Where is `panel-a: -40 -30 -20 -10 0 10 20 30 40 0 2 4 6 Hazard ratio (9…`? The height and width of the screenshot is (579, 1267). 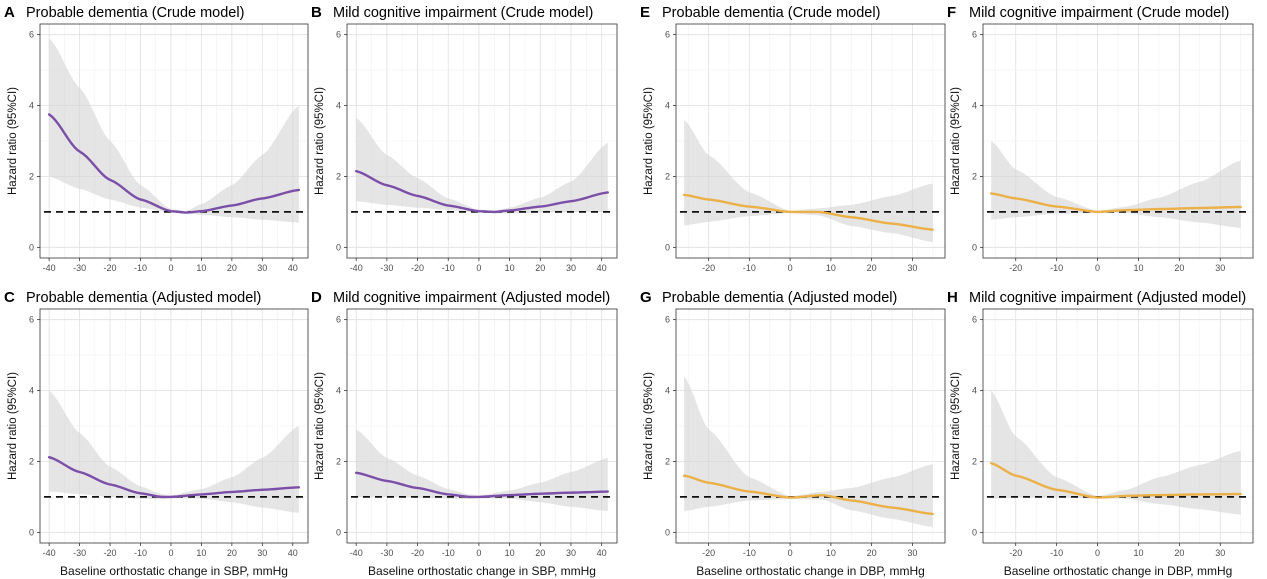 panel-a: -40 -30 -20 -10 0 10 20 30 40 0 2 4 6 Hazard ratio (9… is located at coordinates (156, 138).